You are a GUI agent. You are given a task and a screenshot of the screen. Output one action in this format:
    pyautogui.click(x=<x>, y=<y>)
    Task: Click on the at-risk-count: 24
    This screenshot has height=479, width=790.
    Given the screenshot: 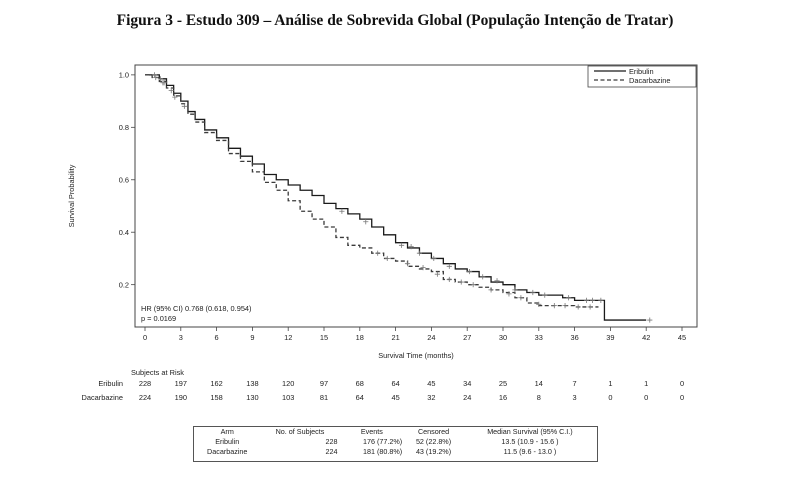 What is the action you would take?
    pyautogui.click(x=467, y=397)
    